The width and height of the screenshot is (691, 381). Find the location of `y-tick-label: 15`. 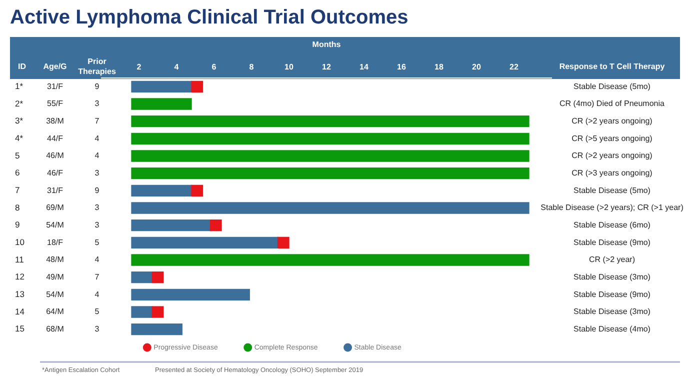

y-tick-label: 15 is located at coordinates (20, 329).